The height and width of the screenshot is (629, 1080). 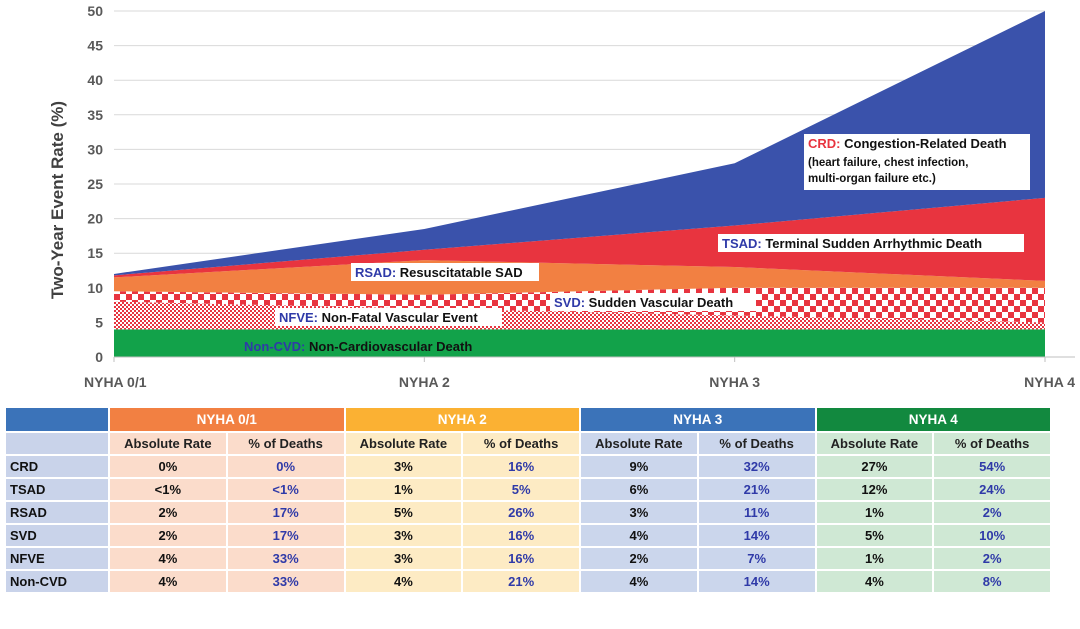 What do you see at coordinates (57, 558) in the screenshot?
I see `table-row-label: NFVE` at bounding box center [57, 558].